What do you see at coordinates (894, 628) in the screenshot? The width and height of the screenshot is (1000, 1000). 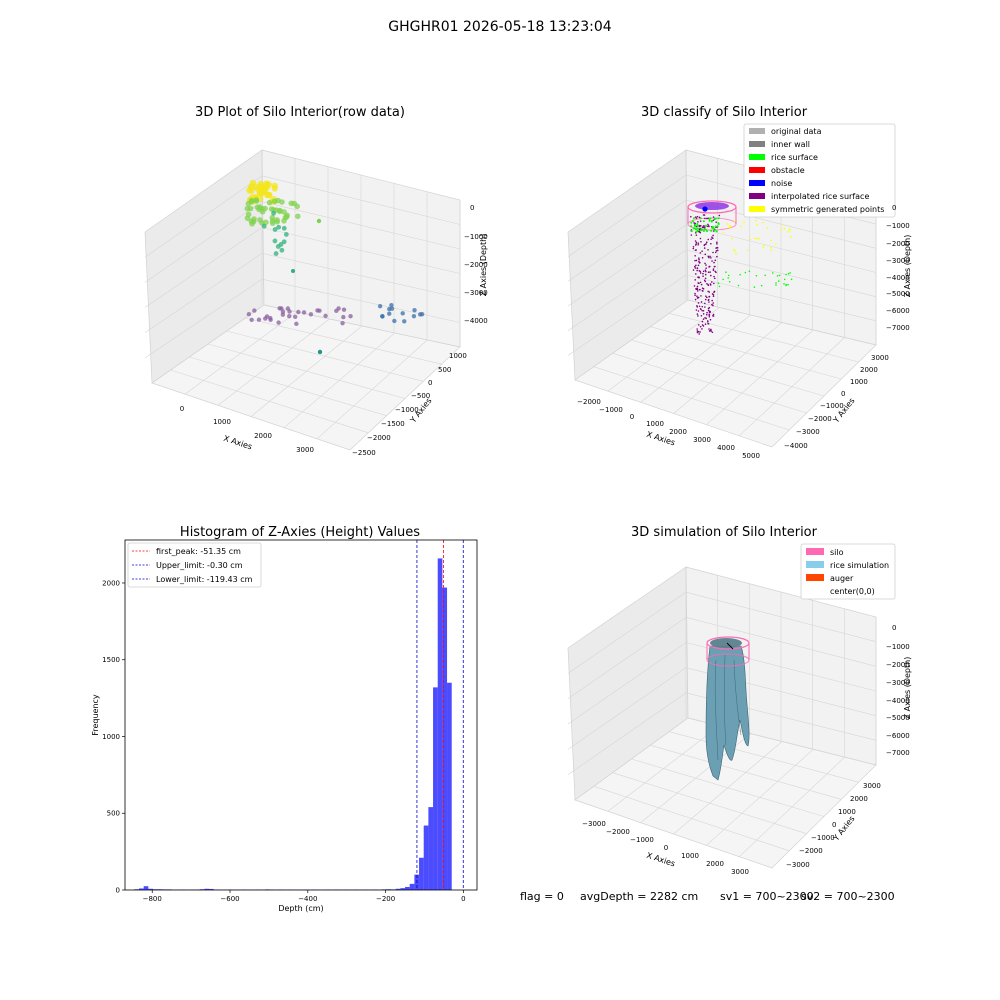 I see `simulation-3d-ztick: 0` at bounding box center [894, 628].